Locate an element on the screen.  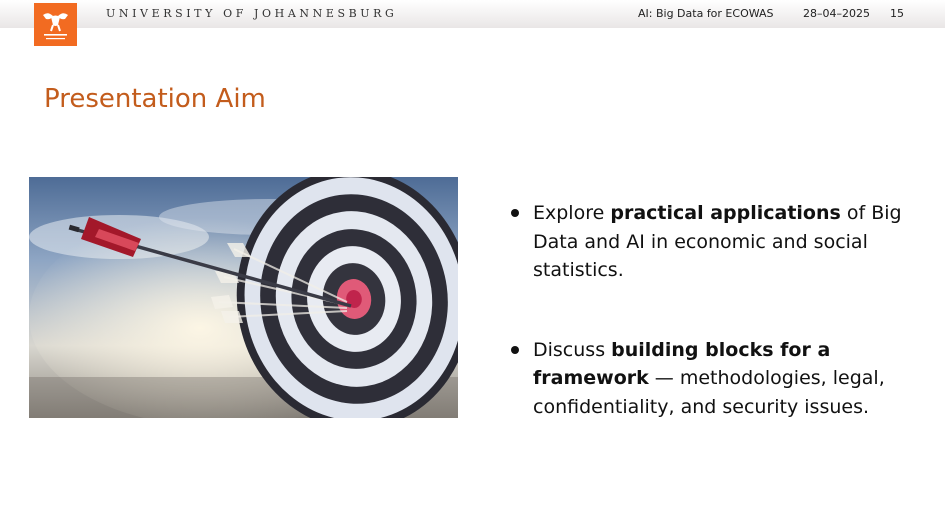
slide-title: Presentation Aim is located at coordinates (155, 99).